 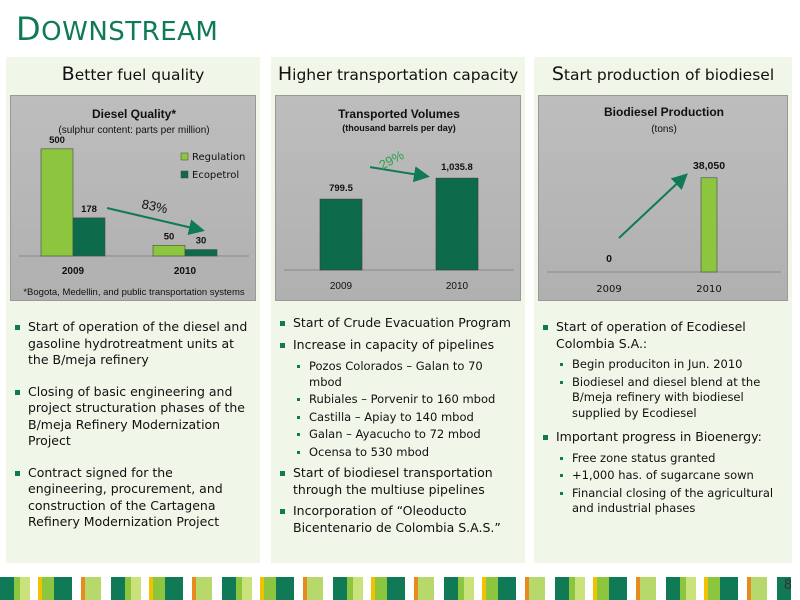 I want to click on page-title-rest: OWNSTREAM, so click(x=130, y=32).